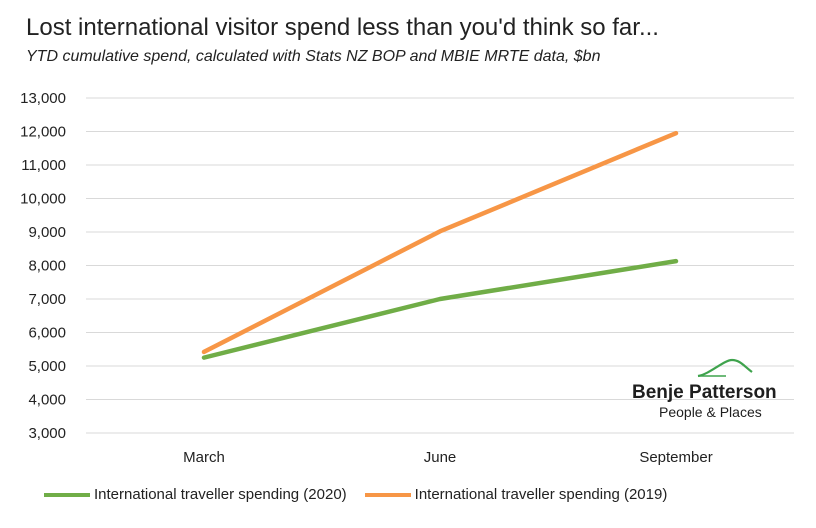 The image size is (816, 528). What do you see at coordinates (47, 400) in the screenshot?
I see `y-tick-label: 4,000` at bounding box center [47, 400].